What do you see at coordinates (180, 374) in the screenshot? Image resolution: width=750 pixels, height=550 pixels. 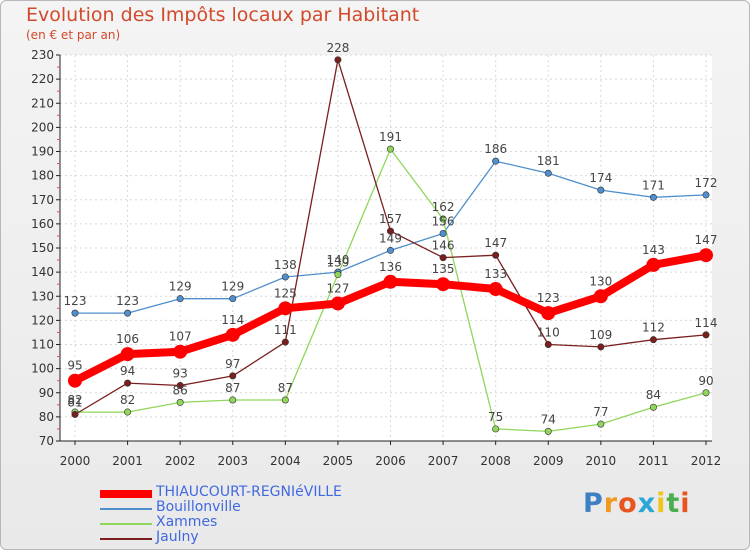 I see `data-label-jaulny-2002: 93` at bounding box center [180, 374].